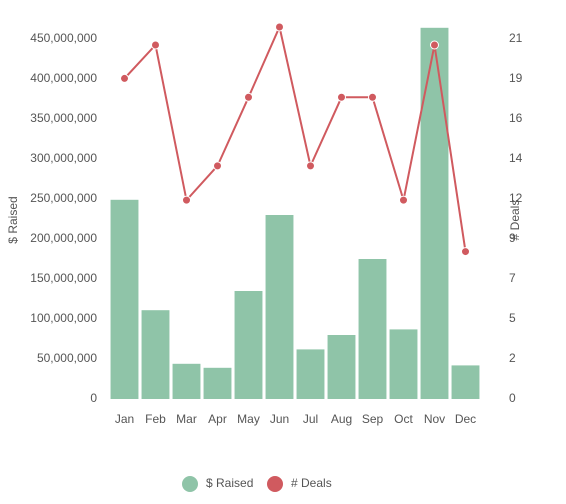 This screenshot has width=566, height=504. I want to click on y-tick-label: 300,000,000, so click(63, 158).